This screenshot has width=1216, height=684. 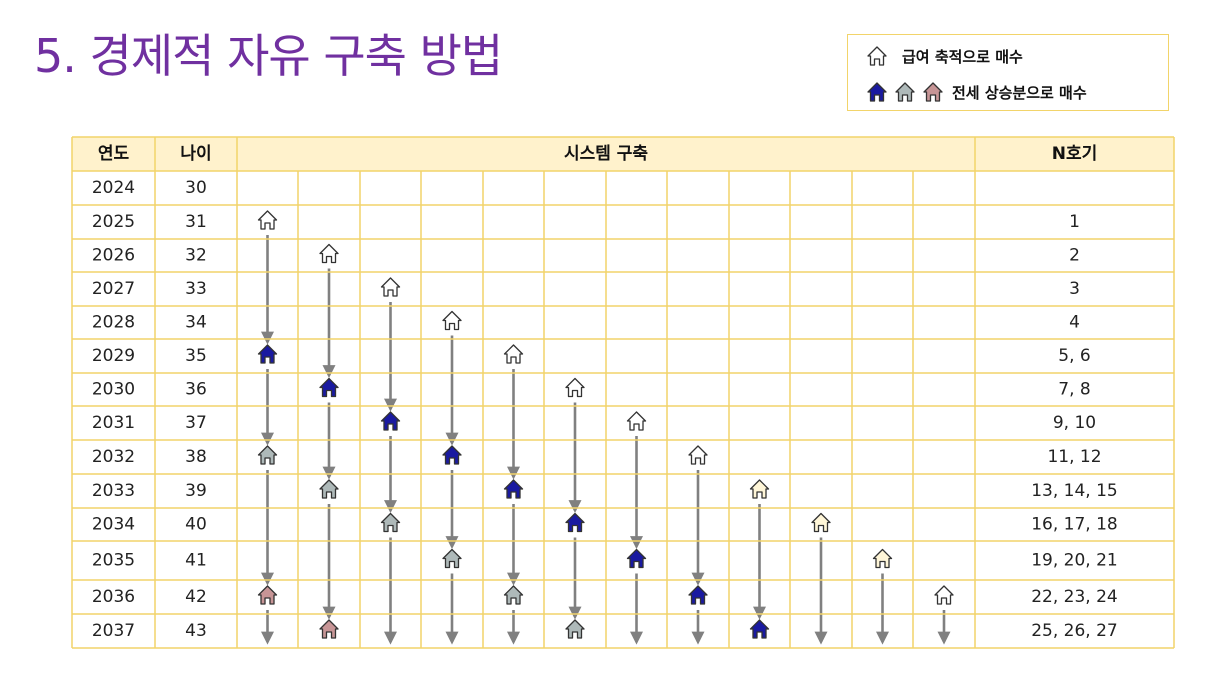 What do you see at coordinates (196, 289) in the screenshot?
I see `row-age: 33` at bounding box center [196, 289].